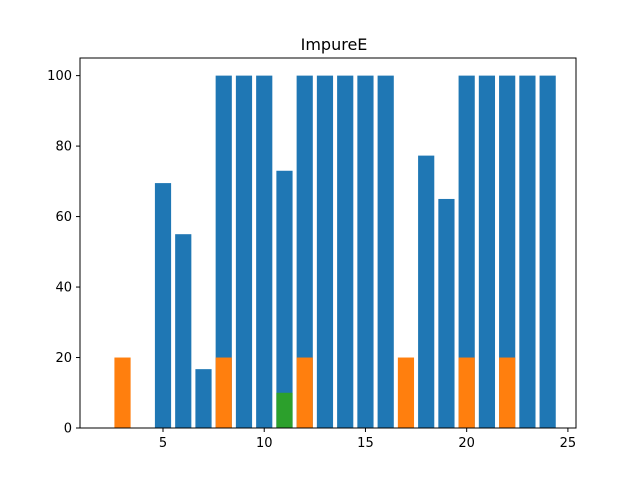 The height and width of the screenshot is (480, 640). Describe the element at coordinates (183, 331) in the screenshot. I see `bar-series1-x6` at that location.